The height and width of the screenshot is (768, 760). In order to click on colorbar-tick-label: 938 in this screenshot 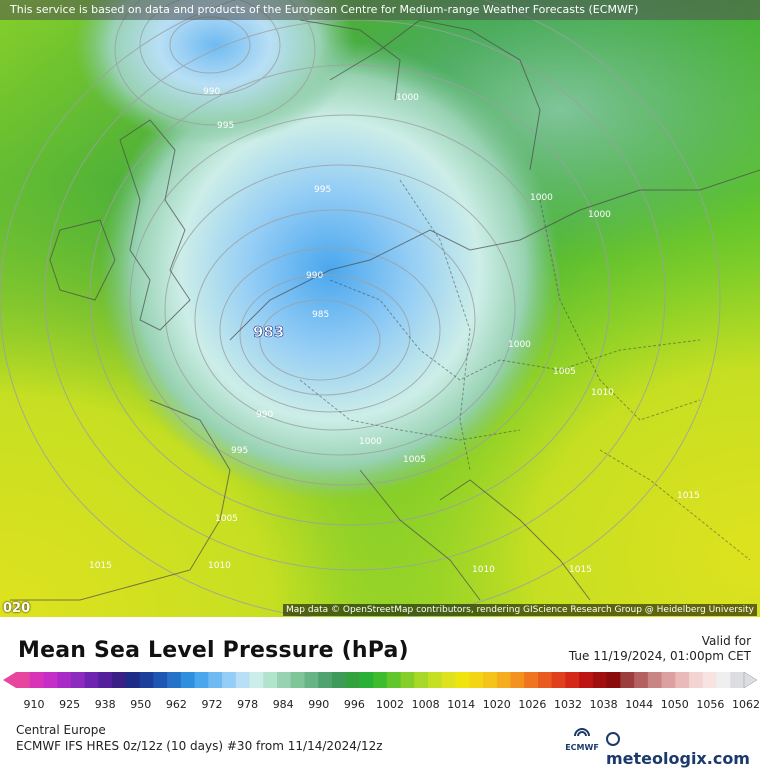, I will do `click(105, 704)`.